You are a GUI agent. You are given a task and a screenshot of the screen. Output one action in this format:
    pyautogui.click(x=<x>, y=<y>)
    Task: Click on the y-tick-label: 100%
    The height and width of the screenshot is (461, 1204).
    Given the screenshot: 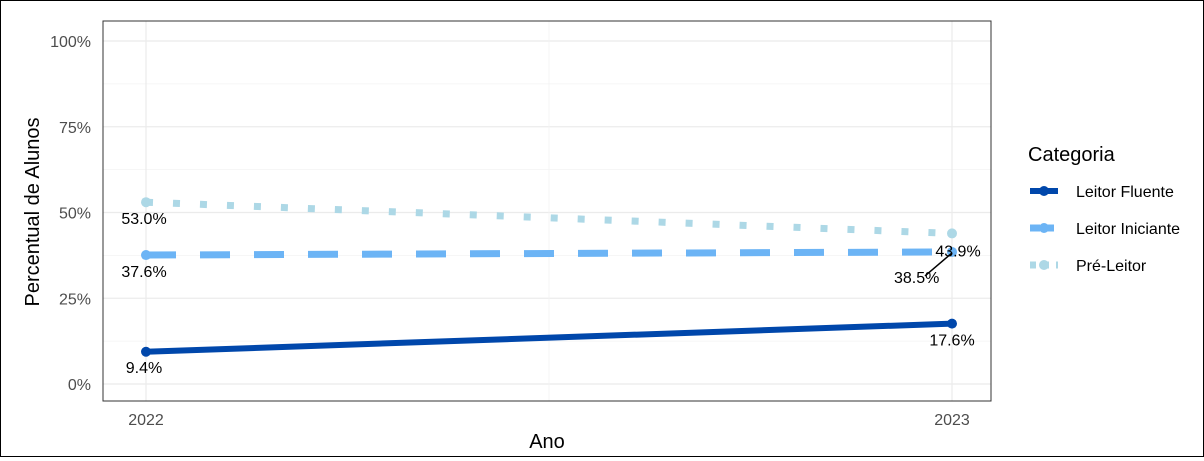 What is the action you would take?
    pyautogui.click(x=70, y=42)
    